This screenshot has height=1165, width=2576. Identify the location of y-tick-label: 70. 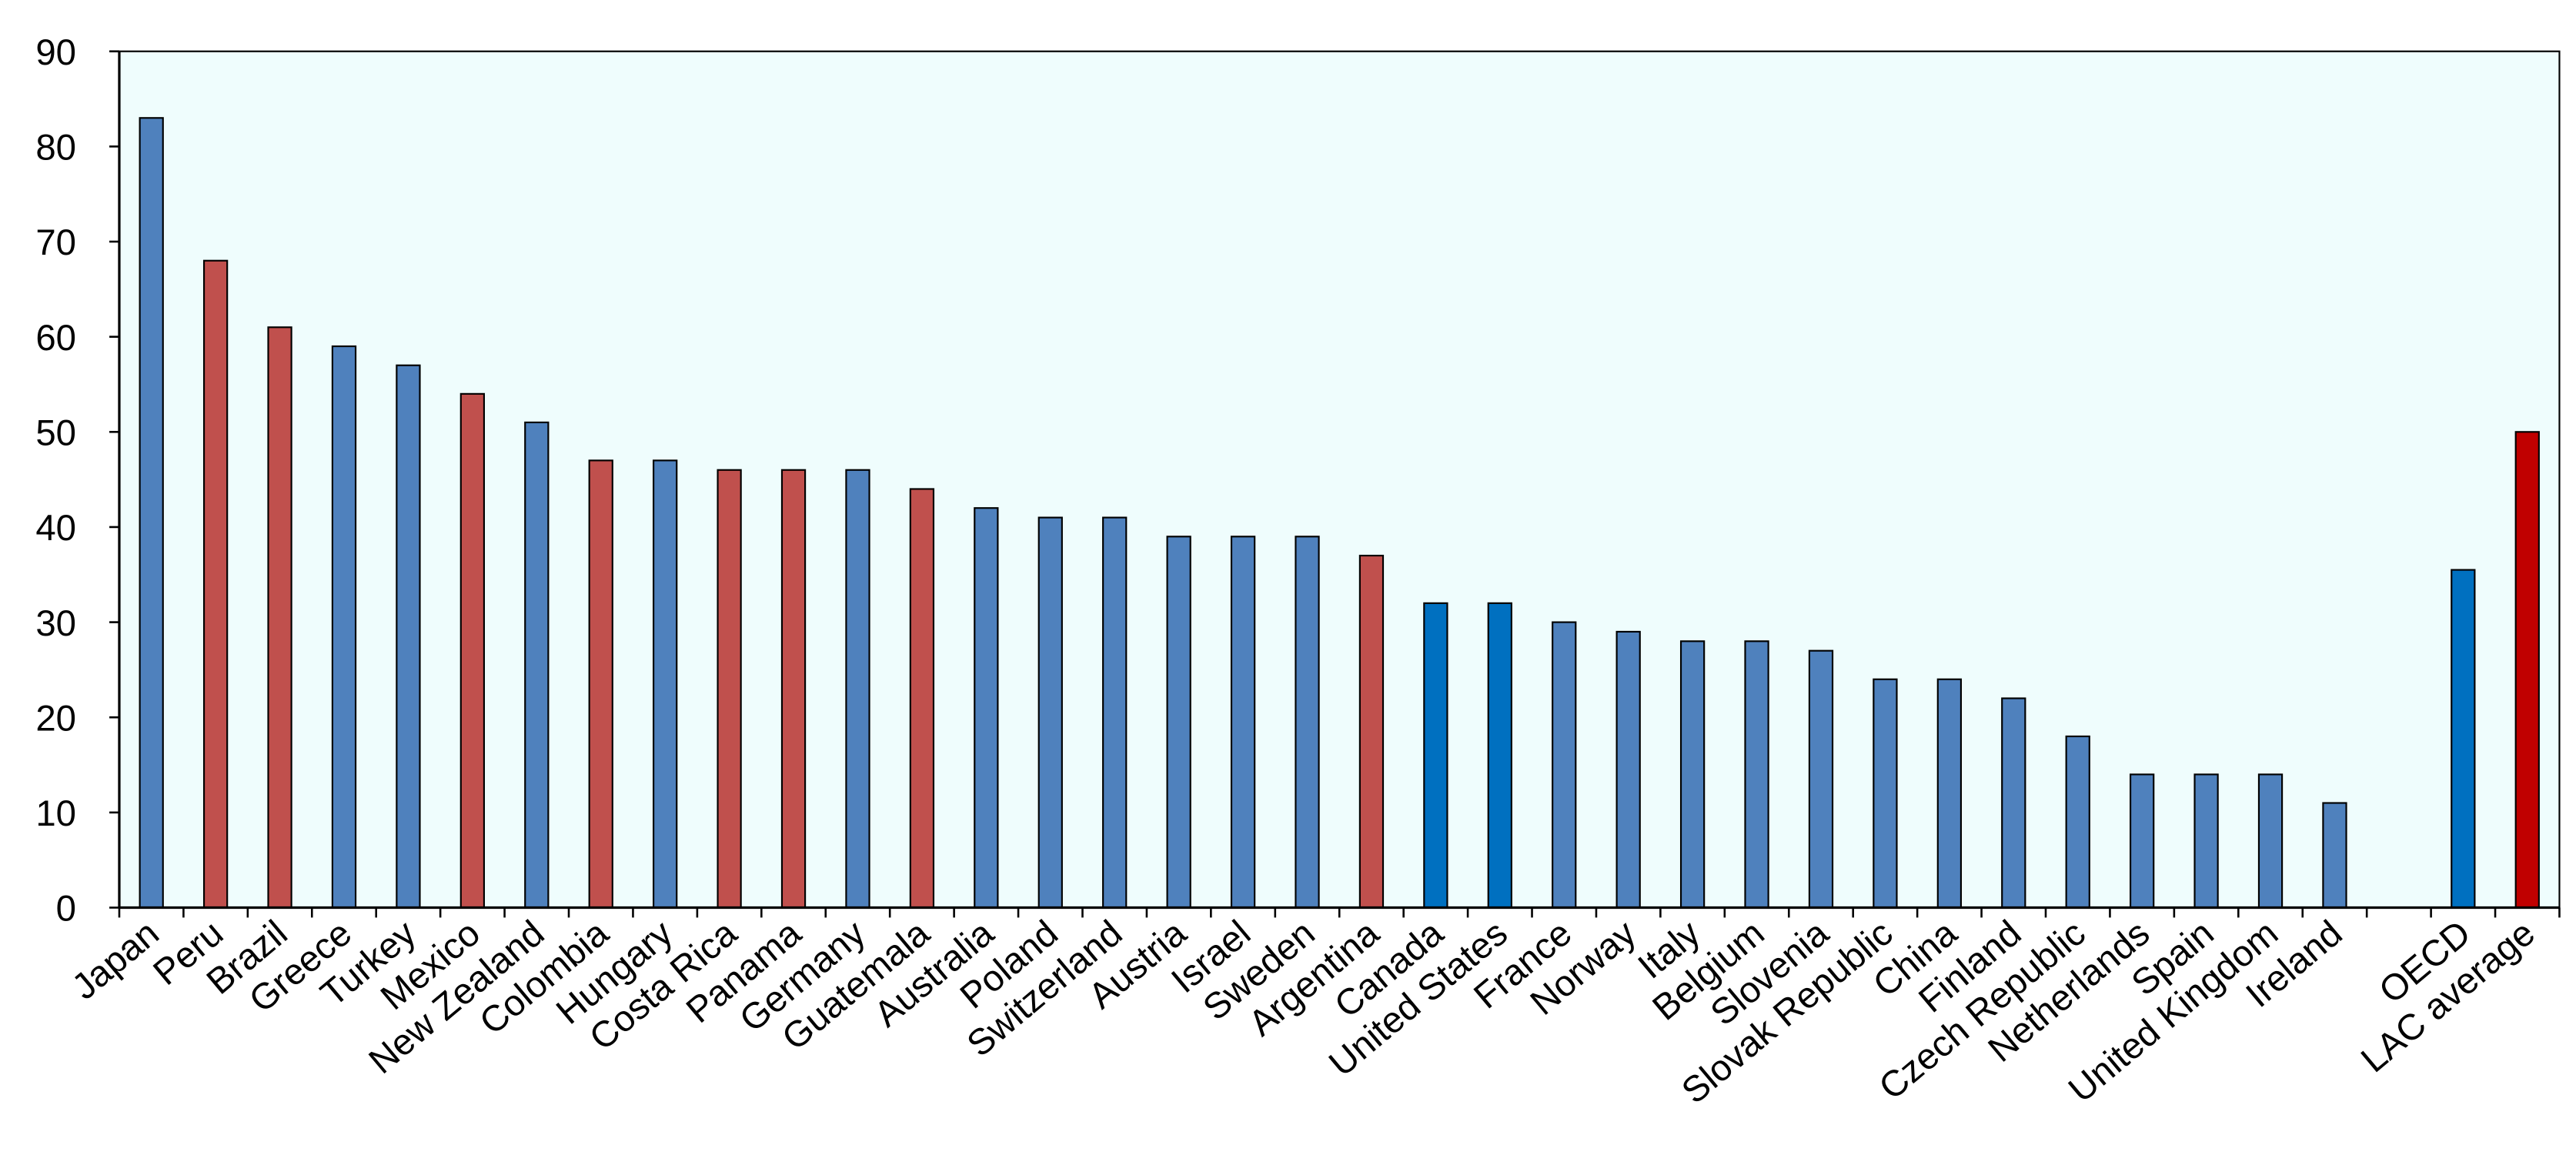
(55, 242).